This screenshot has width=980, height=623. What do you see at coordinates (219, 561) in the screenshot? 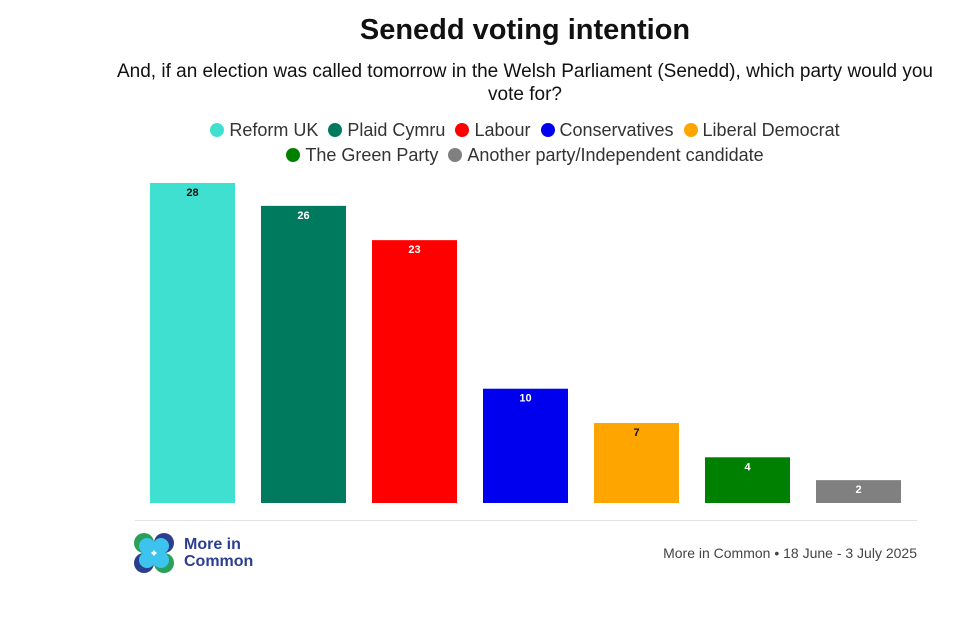
I see `logo-text-line2: Common` at bounding box center [219, 561].